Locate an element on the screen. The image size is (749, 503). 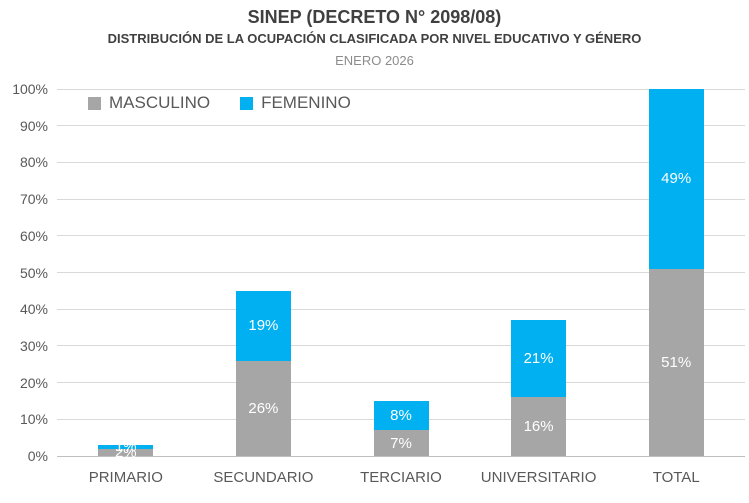
bar-value-label: 16% is located at coordinates (538, 427).